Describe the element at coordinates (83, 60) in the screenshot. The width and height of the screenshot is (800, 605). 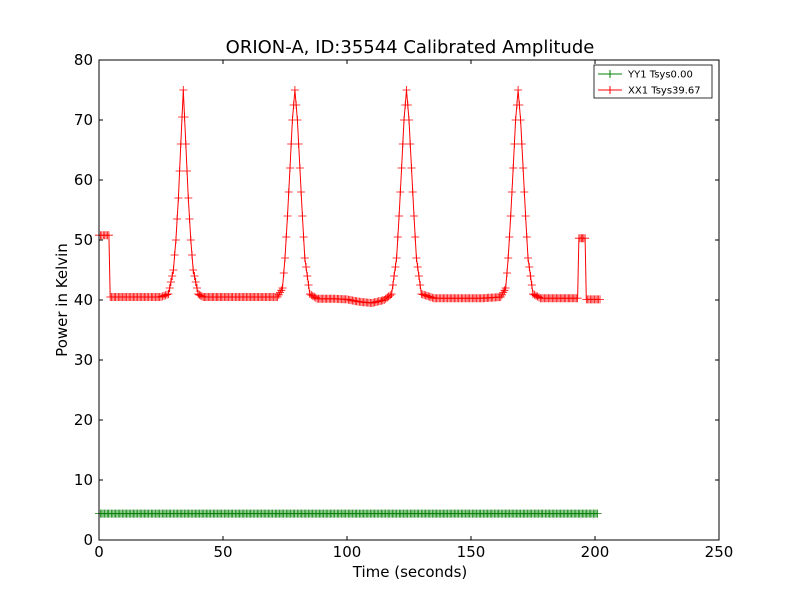
I see `y-tick-label: 80` at that location.